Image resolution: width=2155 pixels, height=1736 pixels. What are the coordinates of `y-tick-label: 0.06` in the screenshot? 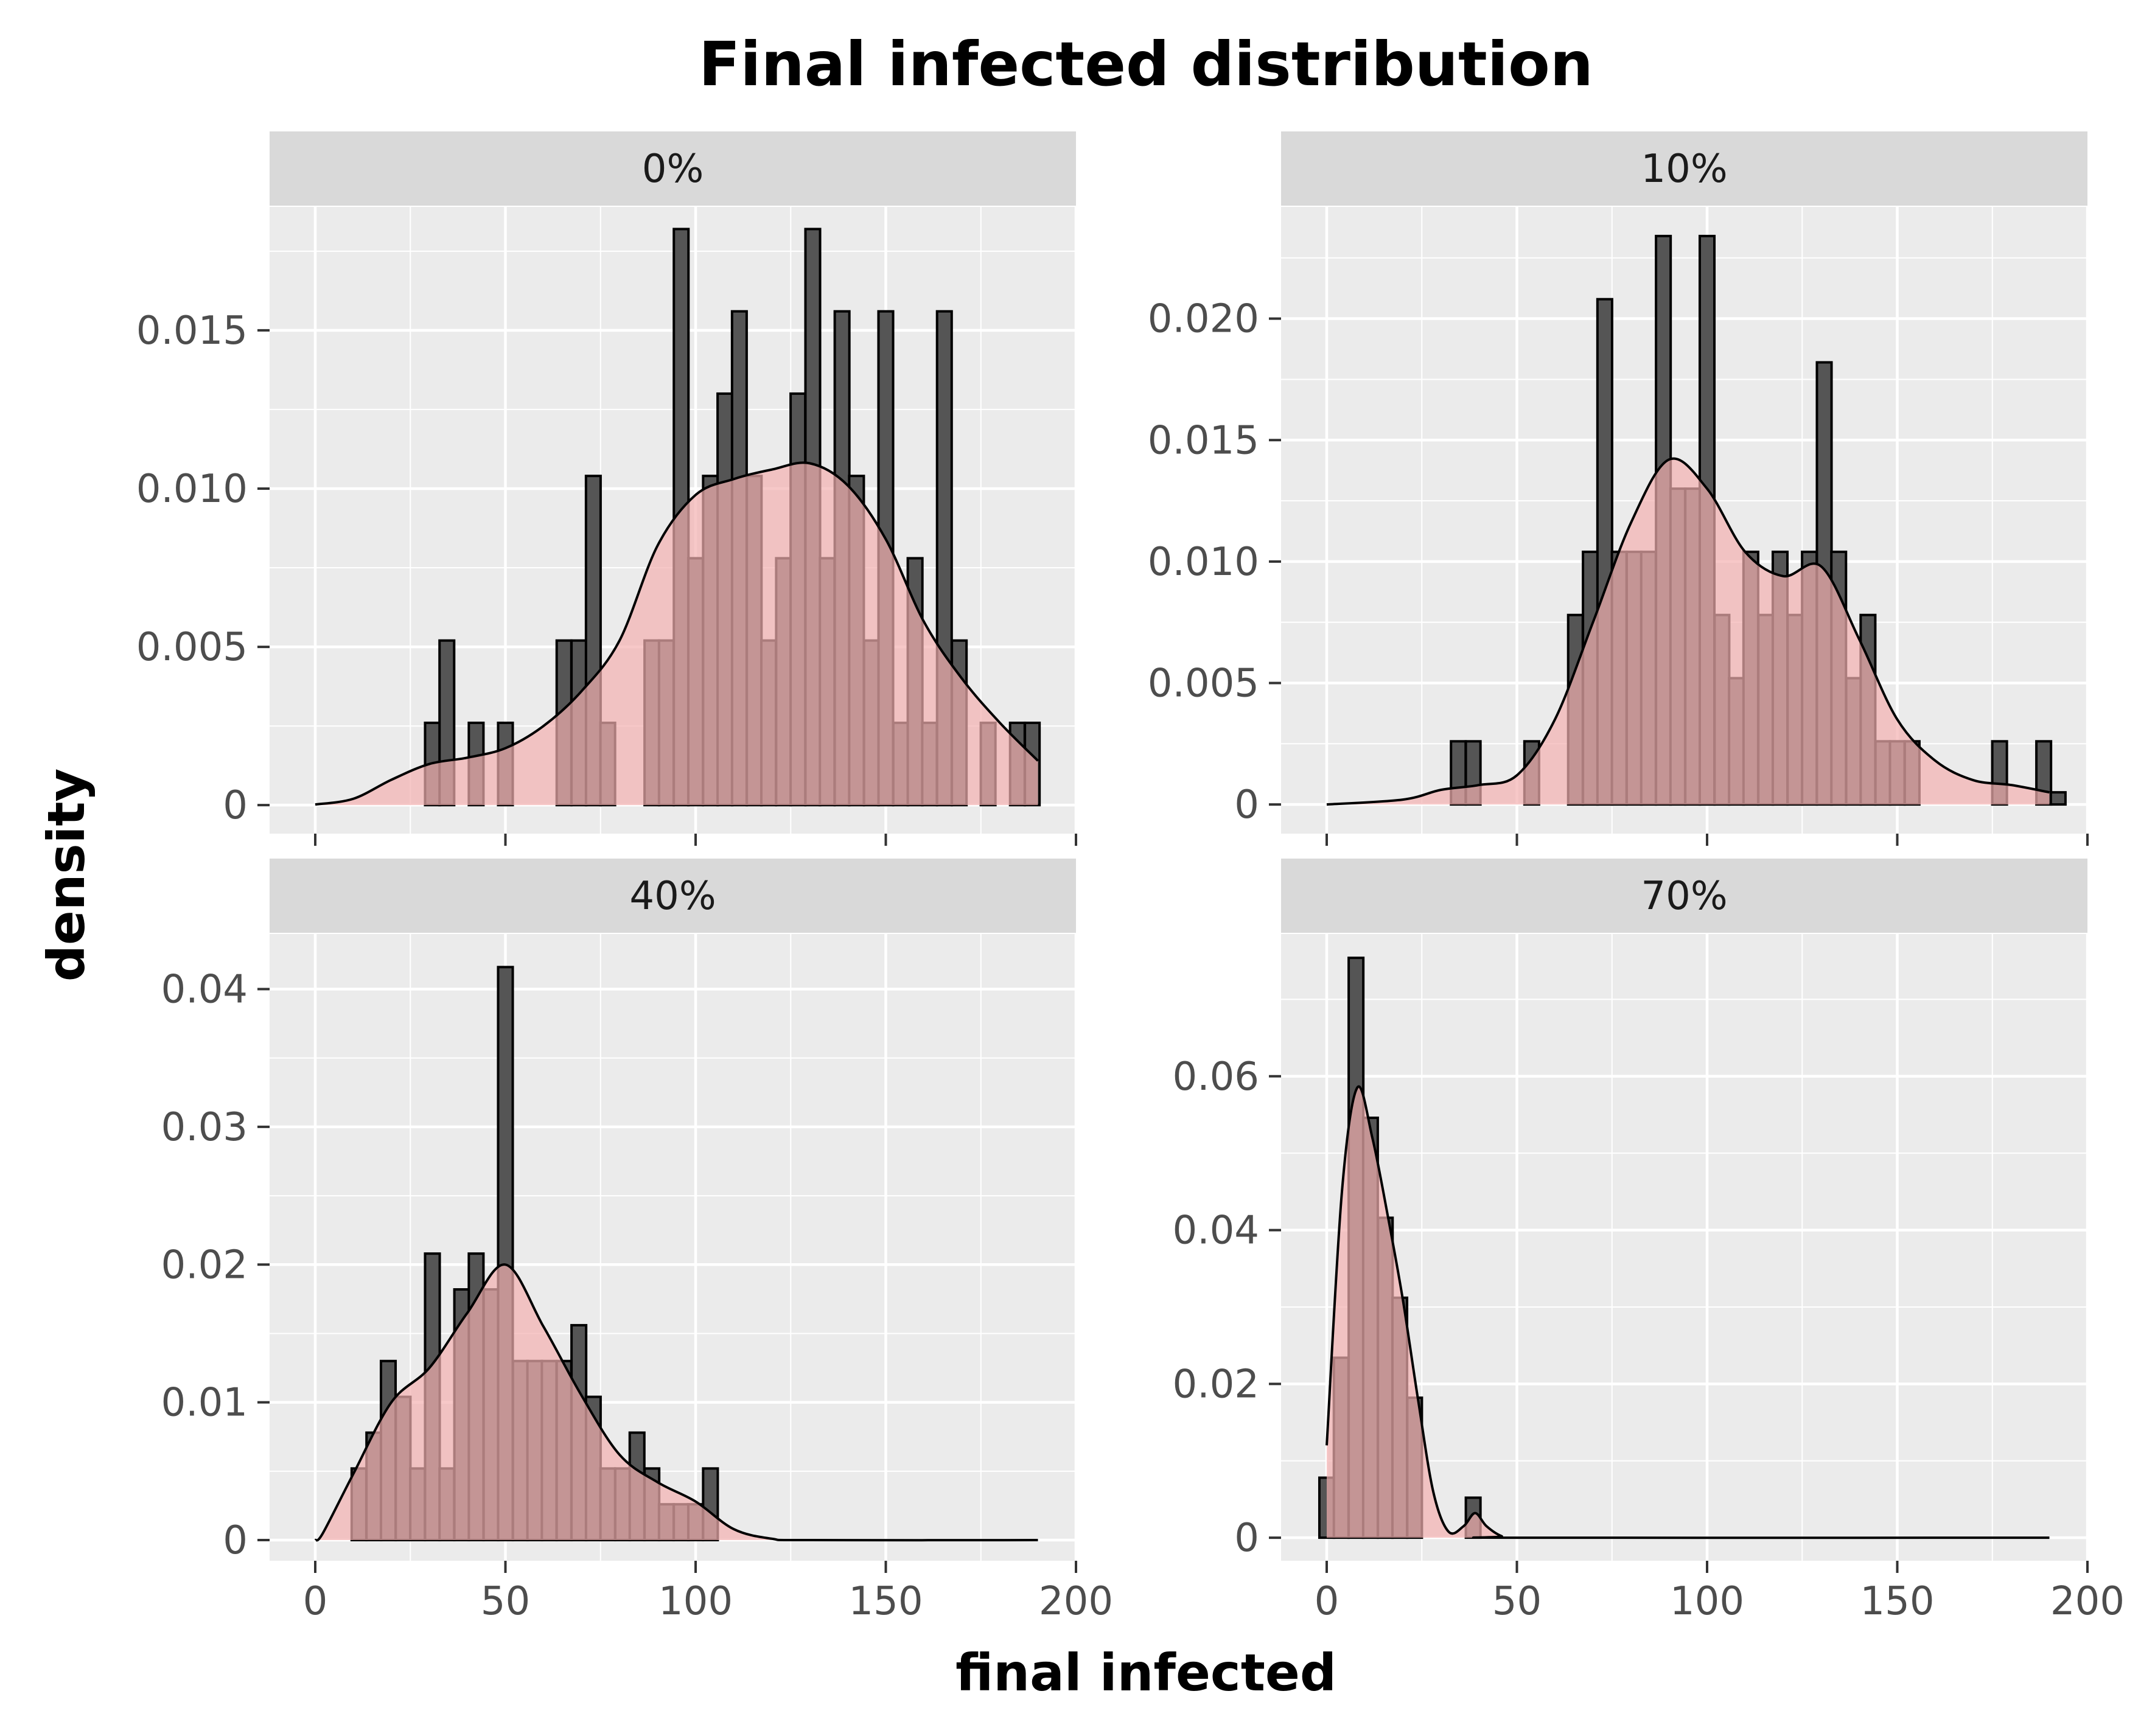 It's located at (1216, 1077).